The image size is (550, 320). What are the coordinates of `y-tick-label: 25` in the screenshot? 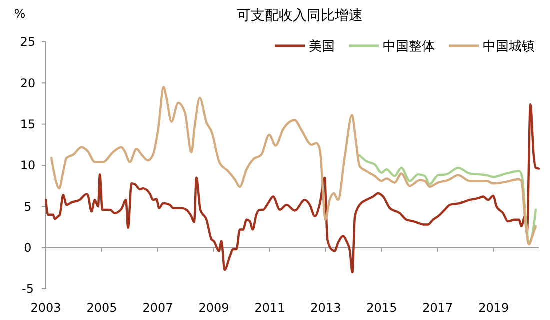 It's located at (28, 42).